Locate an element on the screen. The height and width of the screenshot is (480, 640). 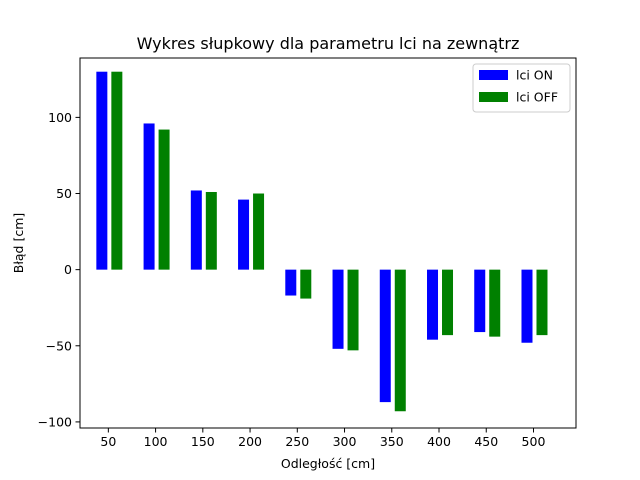
x-tick-label: 300 is located at coordinates (345, 441).